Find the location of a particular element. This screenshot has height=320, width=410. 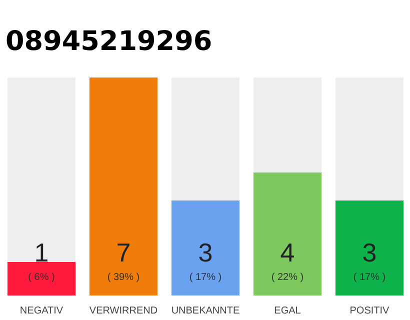

data-label: ( 6% ) is located at coordinates (41, 277).